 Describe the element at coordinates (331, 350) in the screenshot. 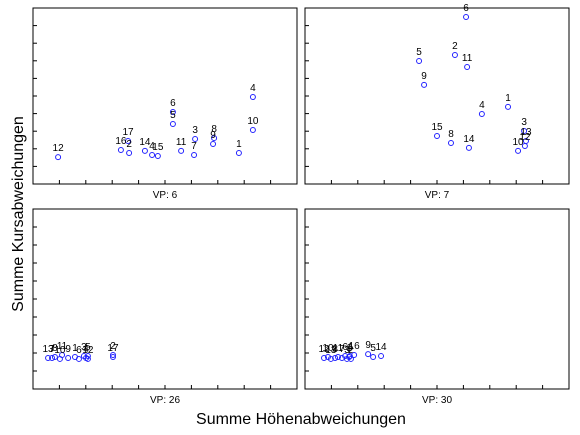

I see `point-label: 13` at that location.